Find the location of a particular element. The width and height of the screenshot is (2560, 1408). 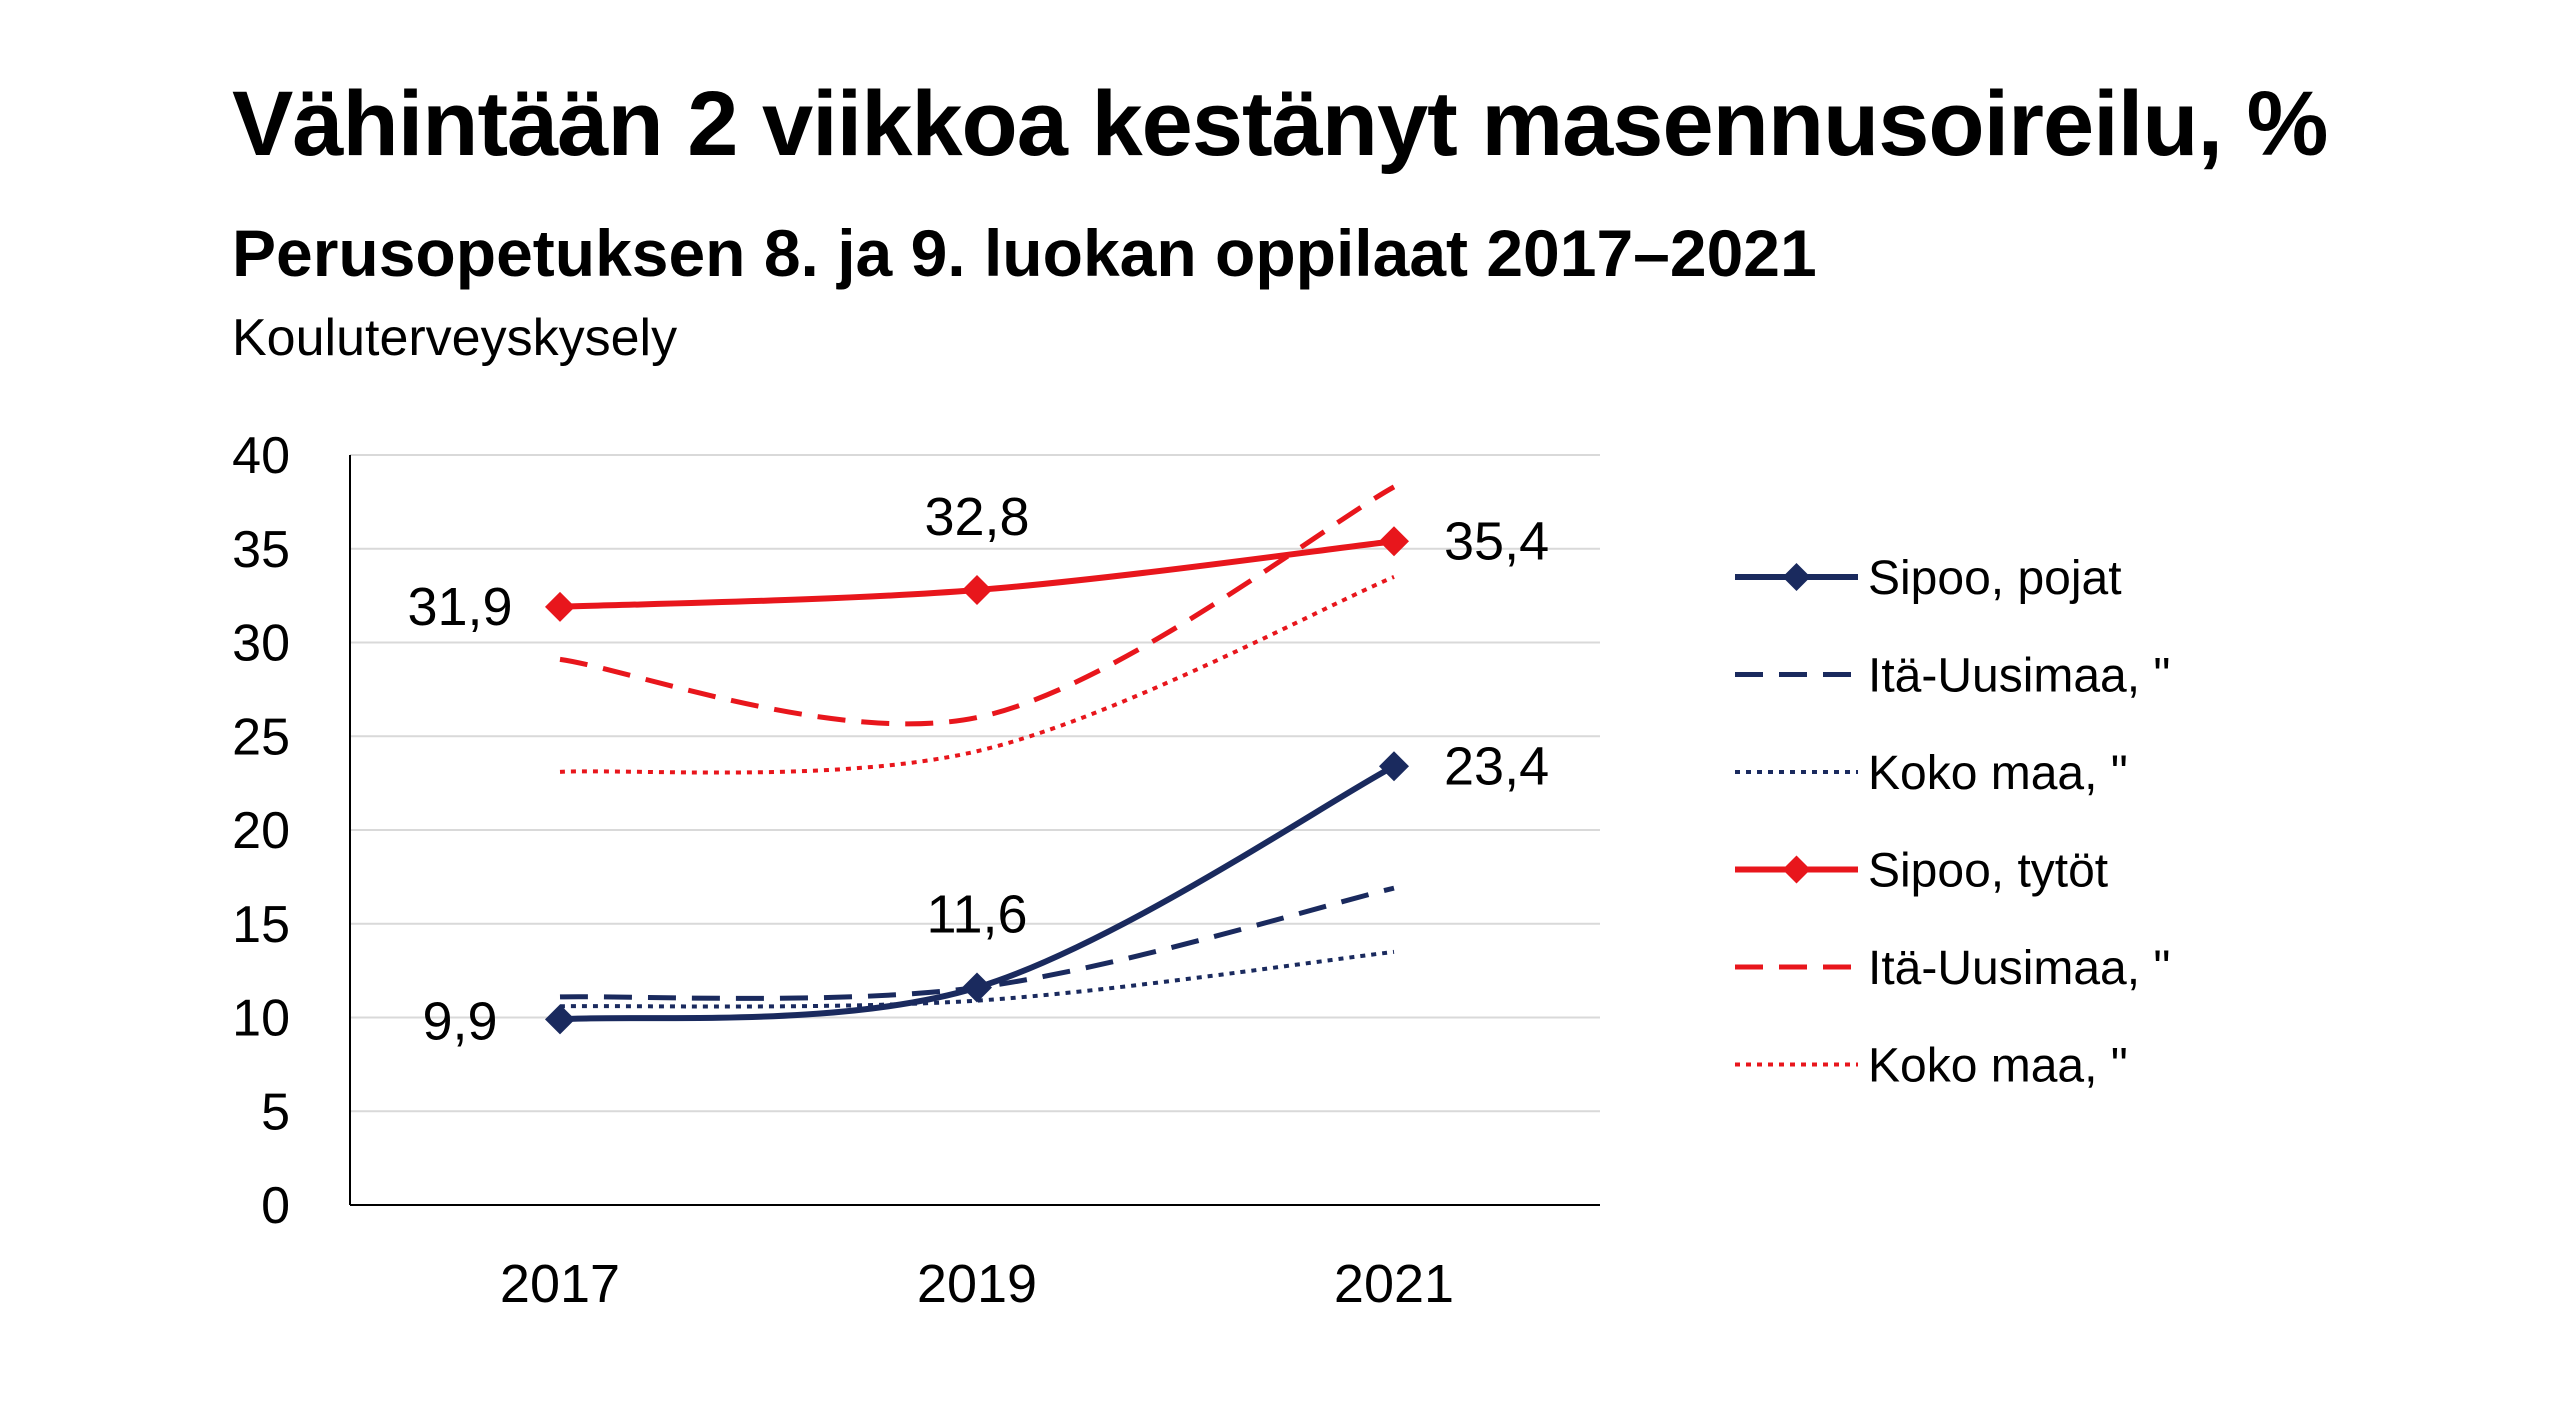

data-label: 32,8 is located at coordinates (976, 517).